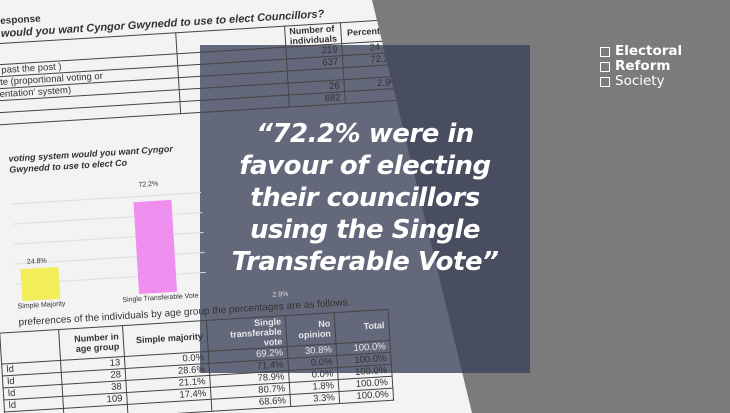 This screenshot has height=413, width=730. I want to click on electoral-reform-society-logo: Electoral Reform Society, so click(641, 66).